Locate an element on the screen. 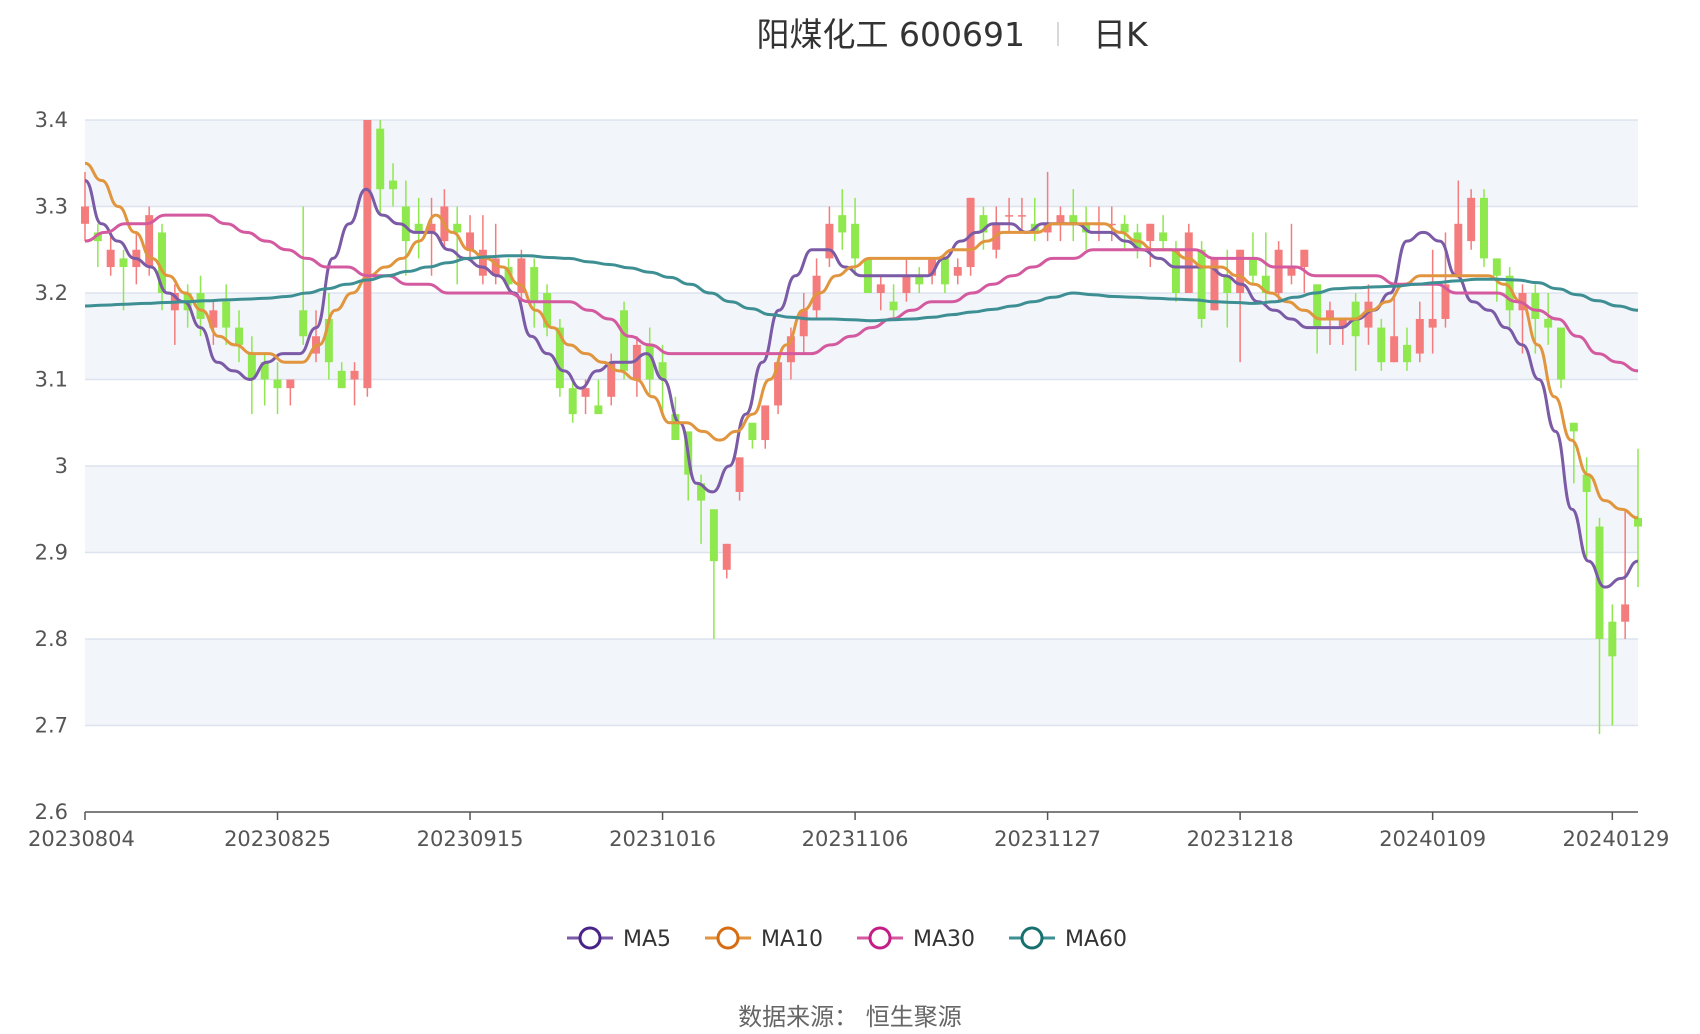 The width and height of the screenshot is (1700, 1034). title-separator is located at coordinates (1058, 34).